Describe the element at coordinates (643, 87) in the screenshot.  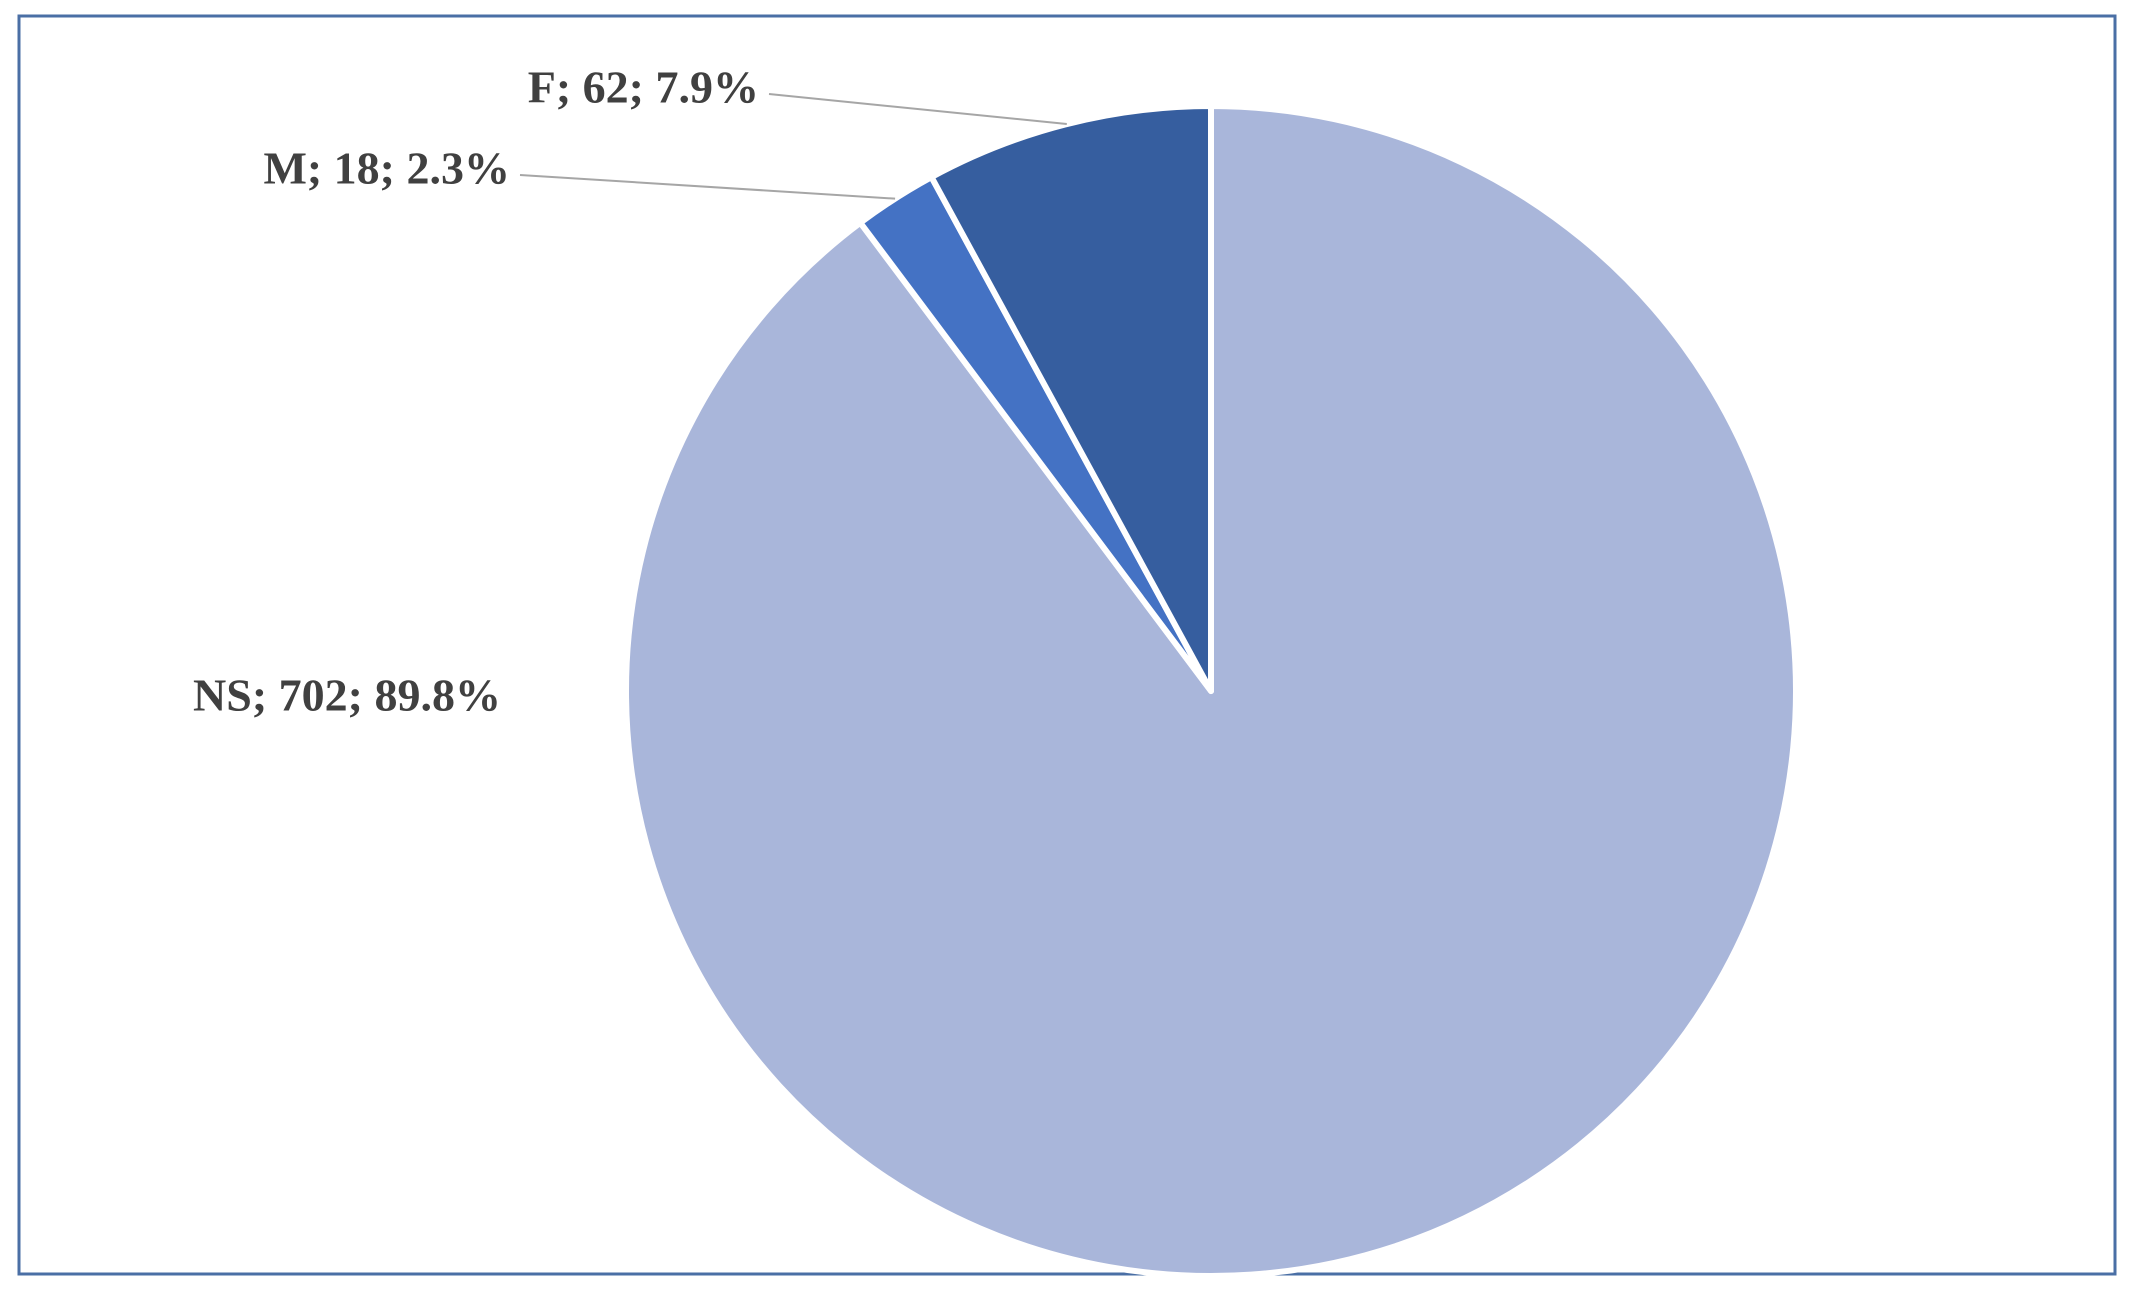
I see `data-label: F; 62; 7.9%` at that location.